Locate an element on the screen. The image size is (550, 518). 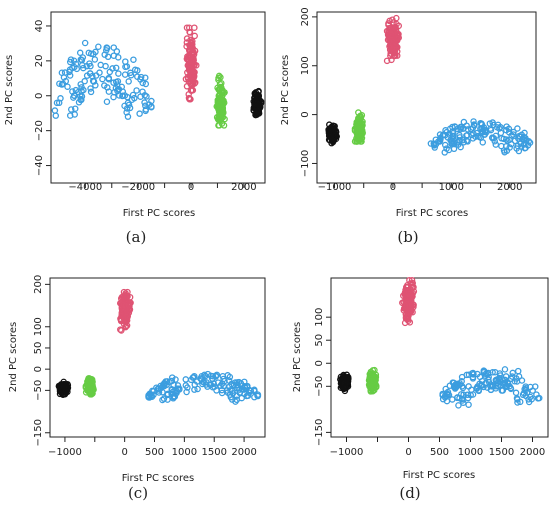
y-tick-label: 200 is located at coordinates (305, 16).